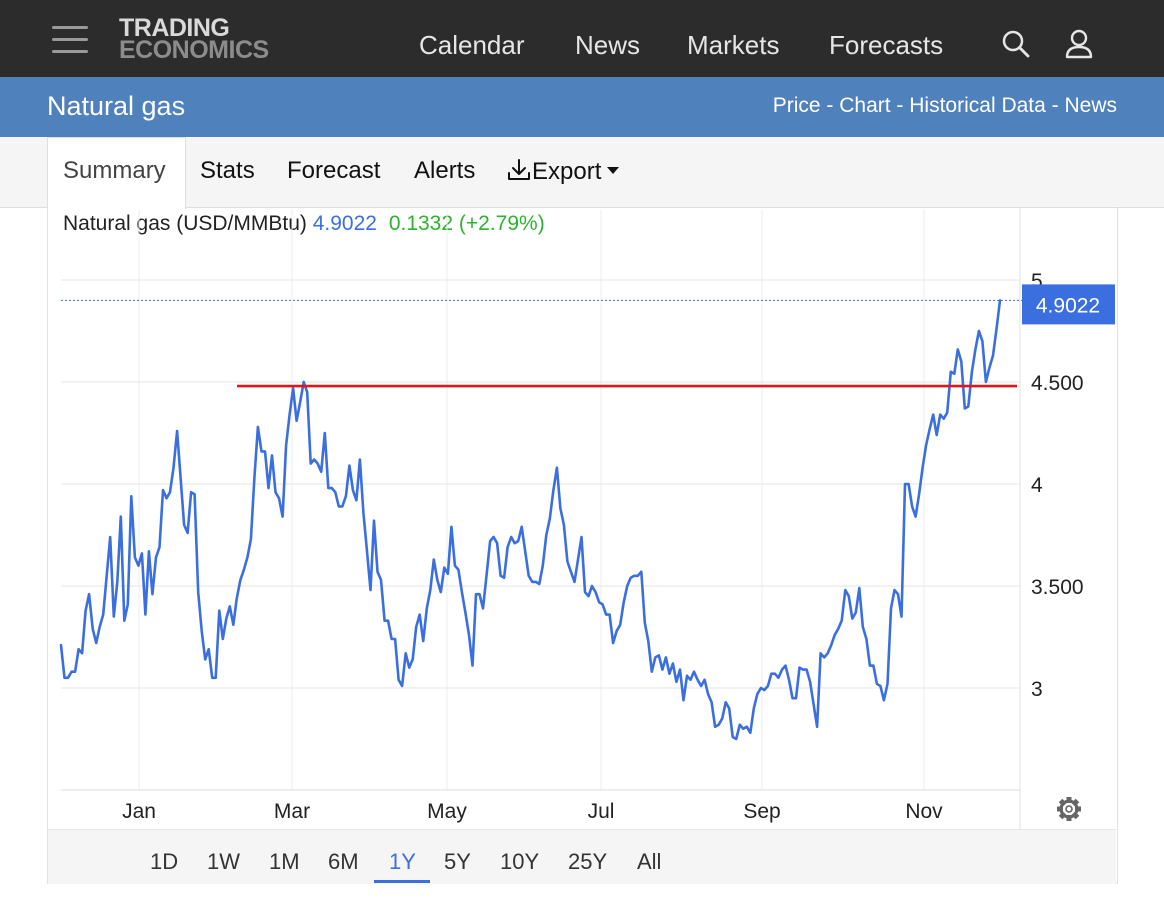 The height and width of the screenshot is (901, 1164). What do you see at coordinates (733, 45) in the screenshot?
I see `nav-markets: Markets` at bounding box center [733, 45].